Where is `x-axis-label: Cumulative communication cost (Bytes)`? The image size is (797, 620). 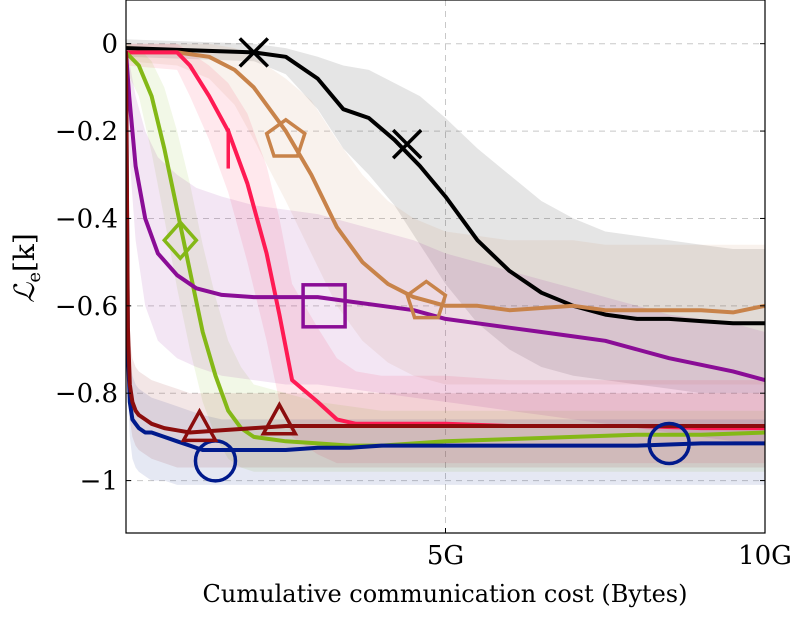 x-axis-label: Cumulative communication cost (Bytes) is located at coordinates (445, 594).